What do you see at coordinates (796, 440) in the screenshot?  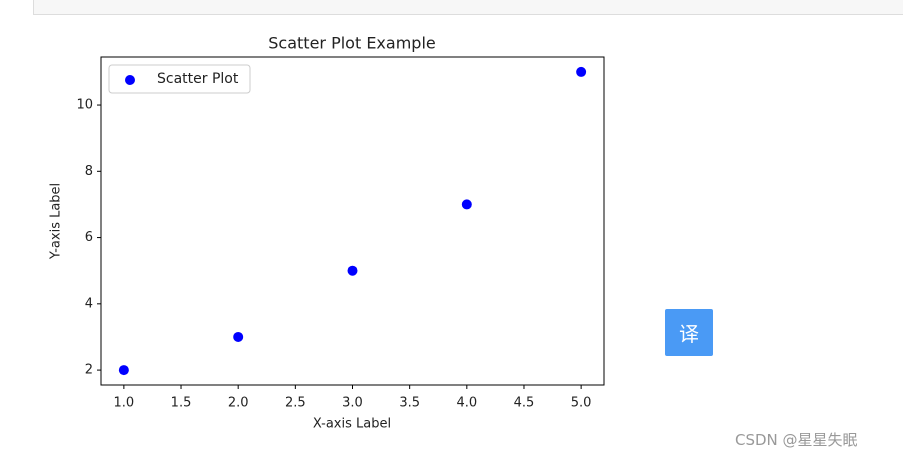 I see `watermark: CSDN @星星失眠` at bounding box center [796, 440].